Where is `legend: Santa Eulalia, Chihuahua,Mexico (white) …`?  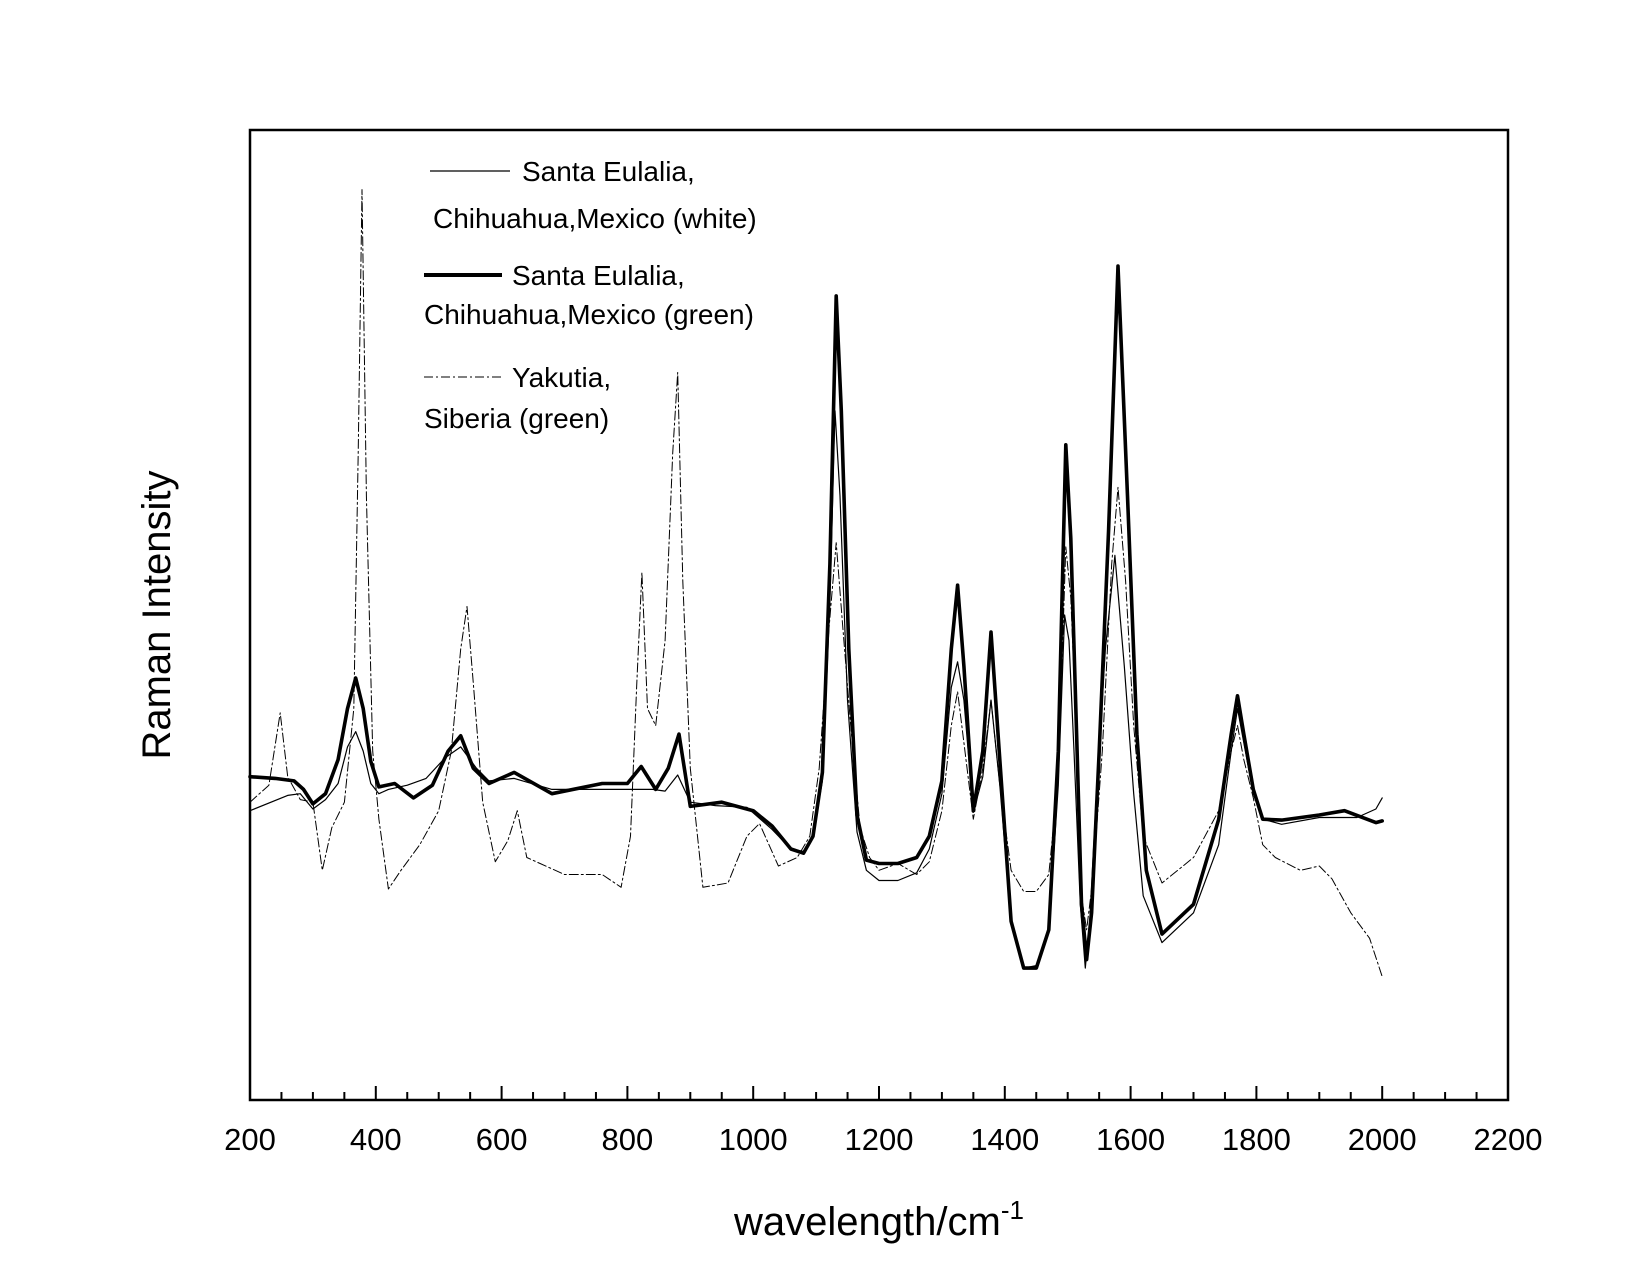 legend: Santa Eulalia, Chihuahua,Mexico (white) … is located at coordinates (590, 295).